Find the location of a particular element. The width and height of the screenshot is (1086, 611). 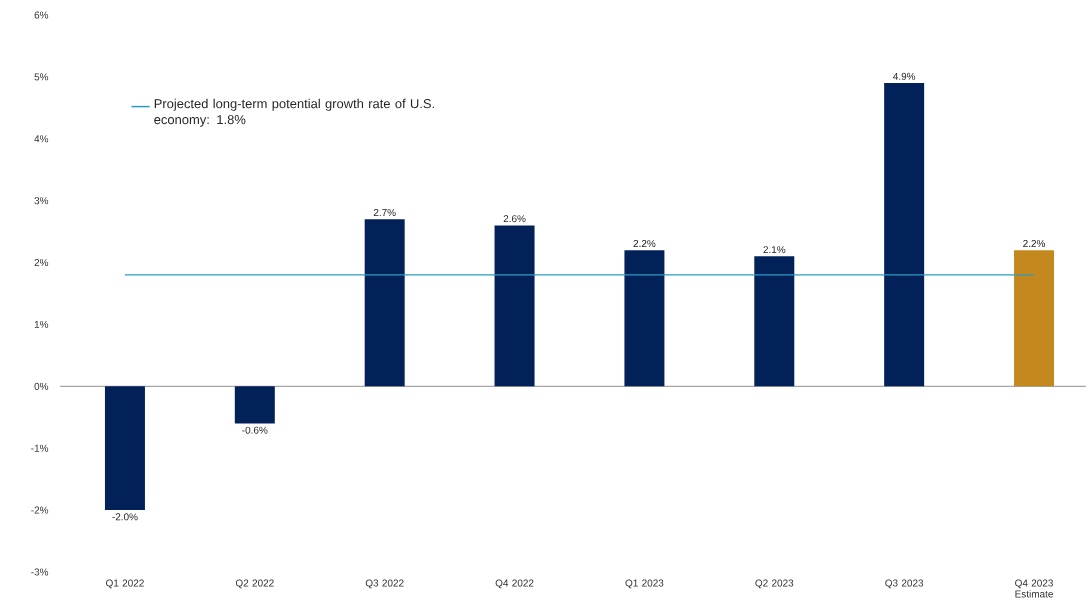

y-tick-label: -3% is located at coordinates (40, 572).